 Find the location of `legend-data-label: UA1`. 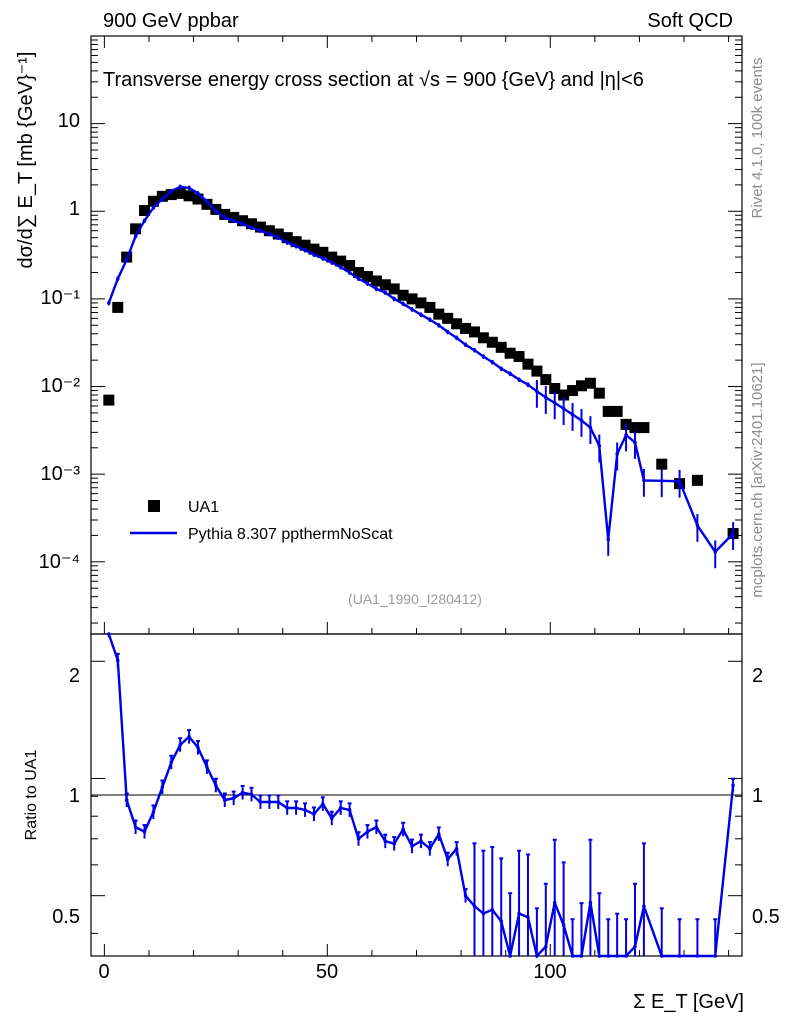

legend-data-label: UA1 is located at coordinates (203, 507).